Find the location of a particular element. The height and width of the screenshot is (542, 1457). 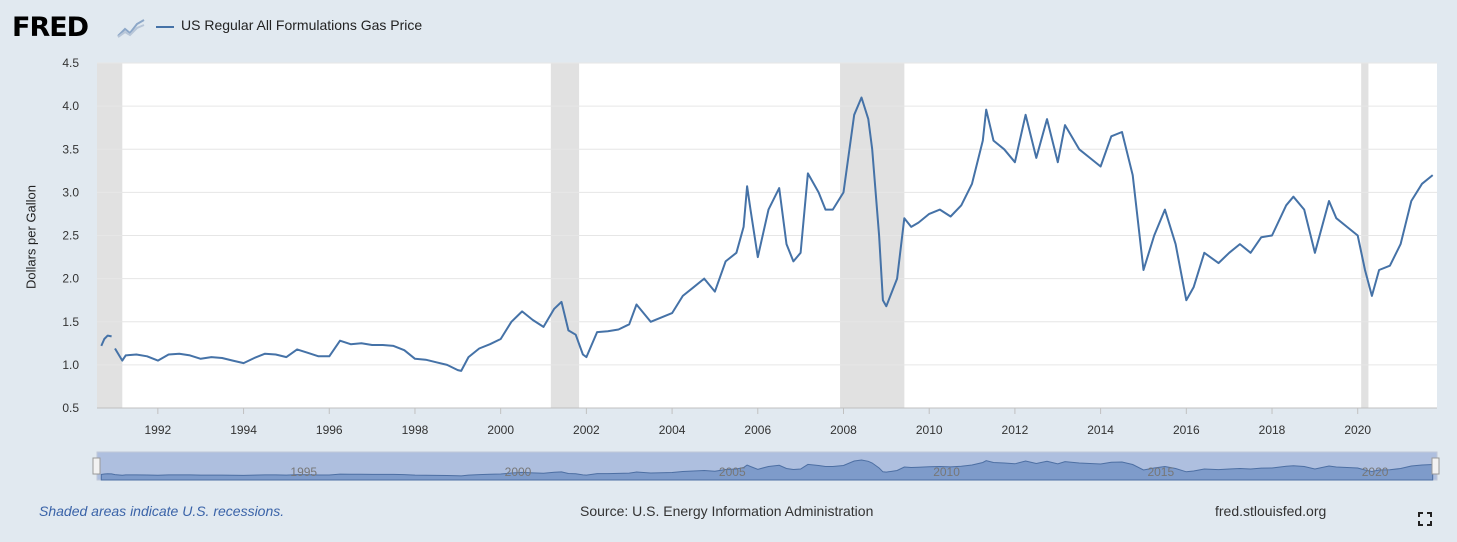

navigator-series-area is located at coordinates (767, 470).